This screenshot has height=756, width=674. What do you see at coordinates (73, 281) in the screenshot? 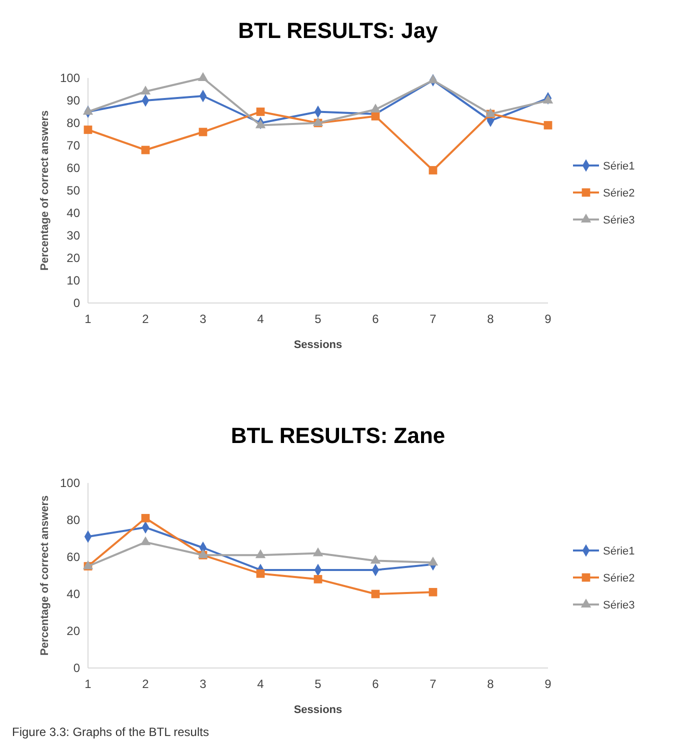
I see `y-tick-label: 10` at bounding box center [73, 281].